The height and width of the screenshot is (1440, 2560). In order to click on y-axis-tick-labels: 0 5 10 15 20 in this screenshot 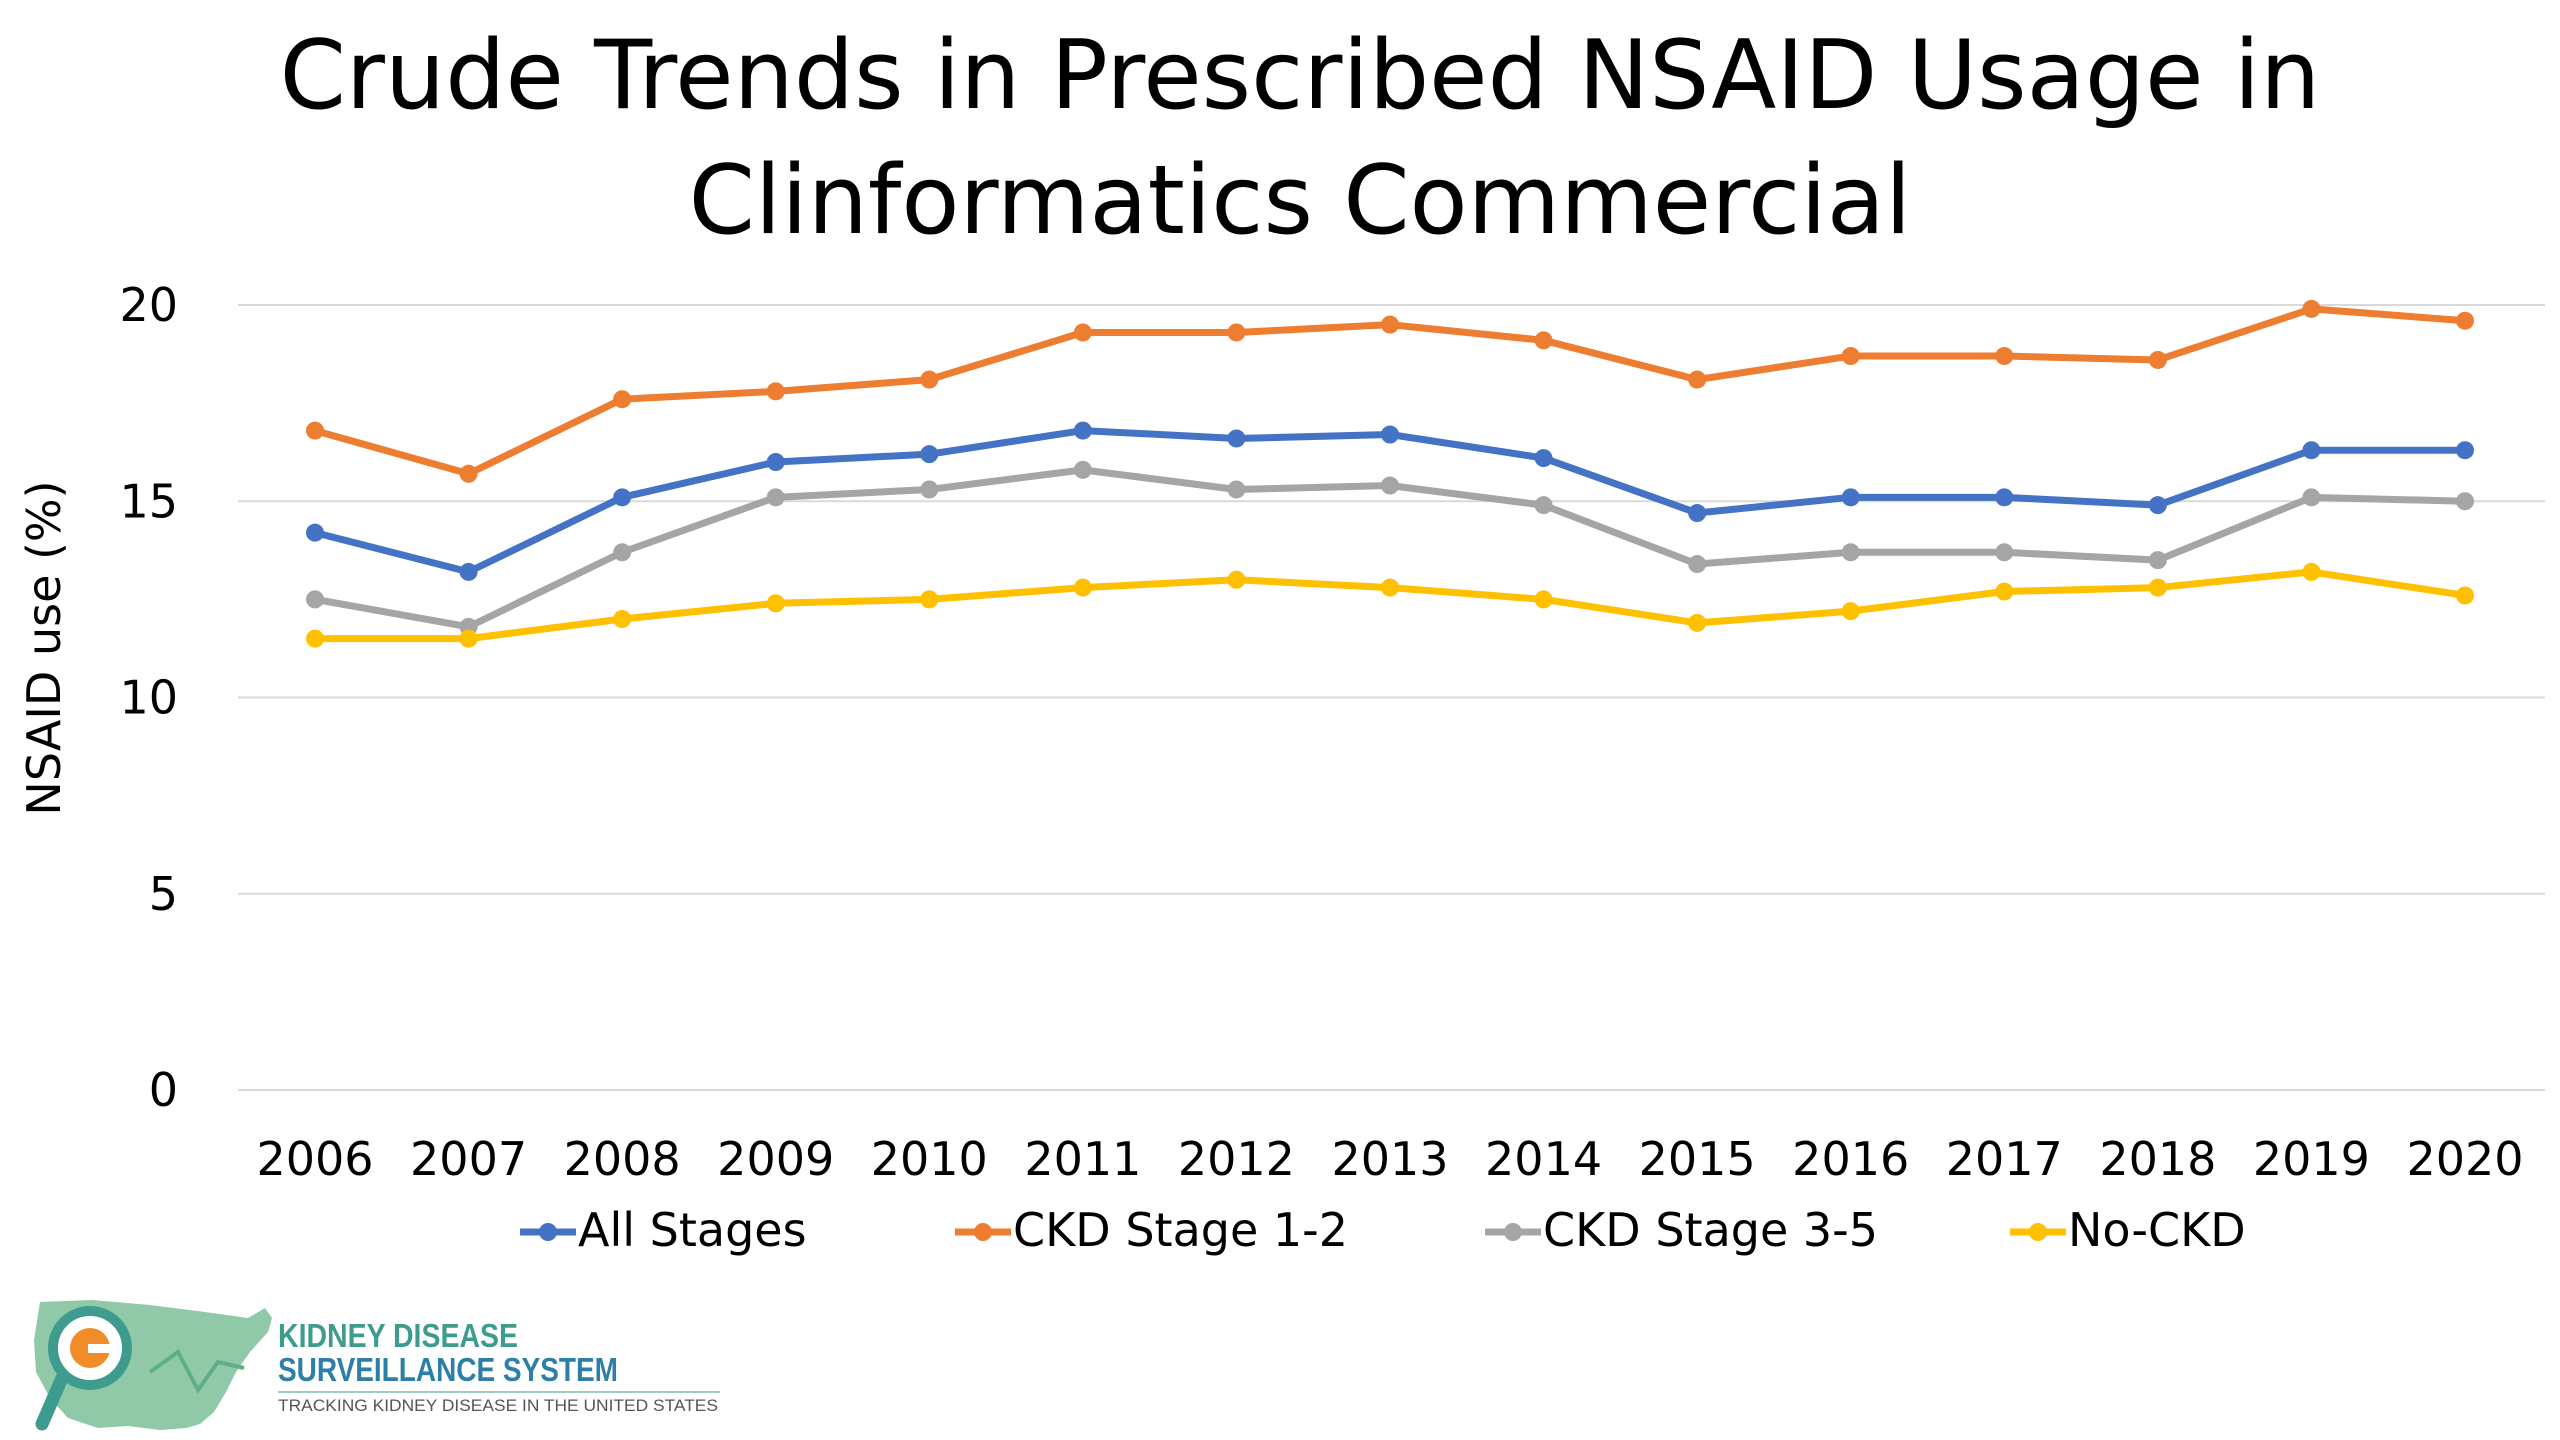, I will do `click(148, 697)`.